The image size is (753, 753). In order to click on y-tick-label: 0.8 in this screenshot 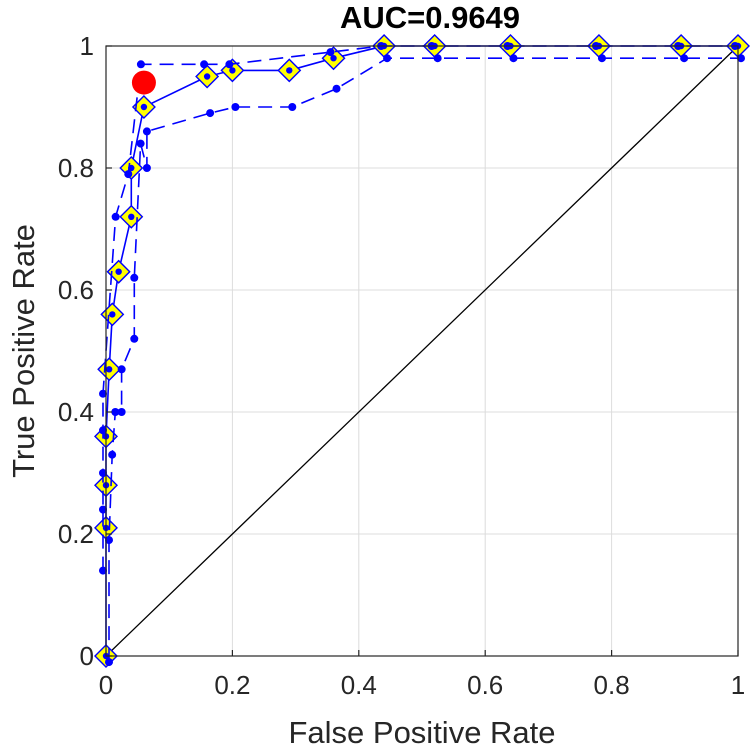, I will do `click(76, 168)`.